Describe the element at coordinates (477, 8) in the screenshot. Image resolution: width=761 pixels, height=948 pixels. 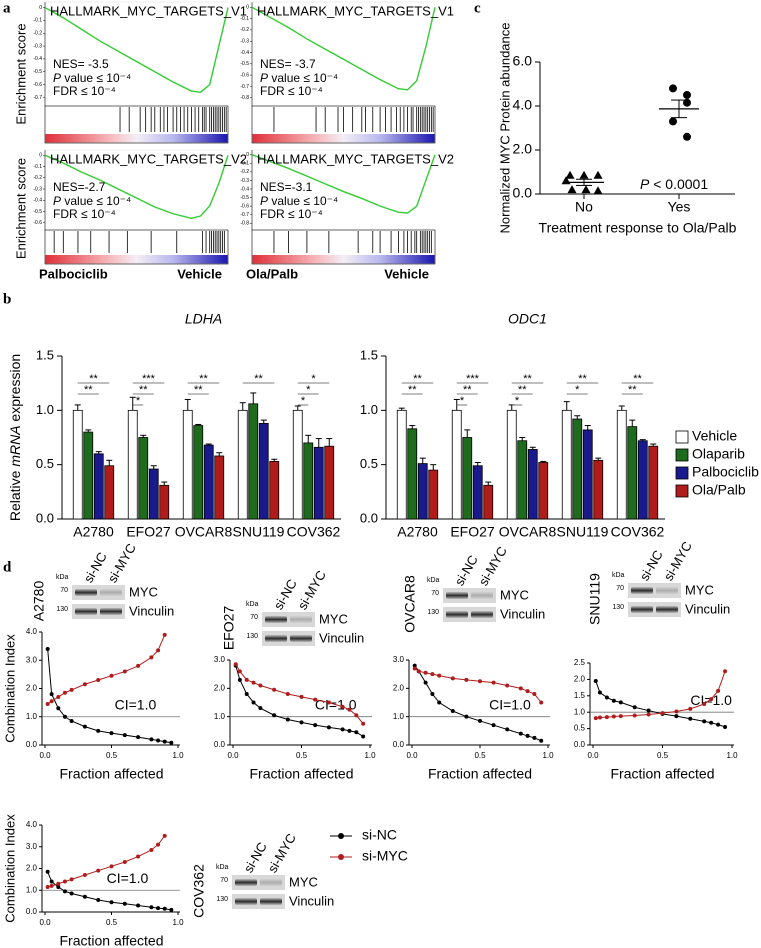
I see `panel-label: c` at that location.